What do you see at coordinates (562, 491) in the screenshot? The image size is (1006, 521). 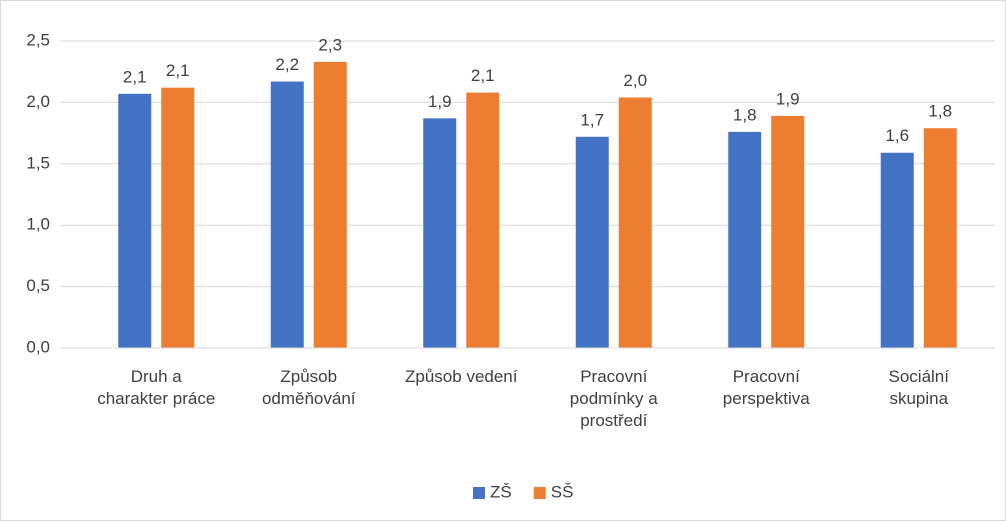 I see `legend-label: SŠ` at bounding box center [562, 491].